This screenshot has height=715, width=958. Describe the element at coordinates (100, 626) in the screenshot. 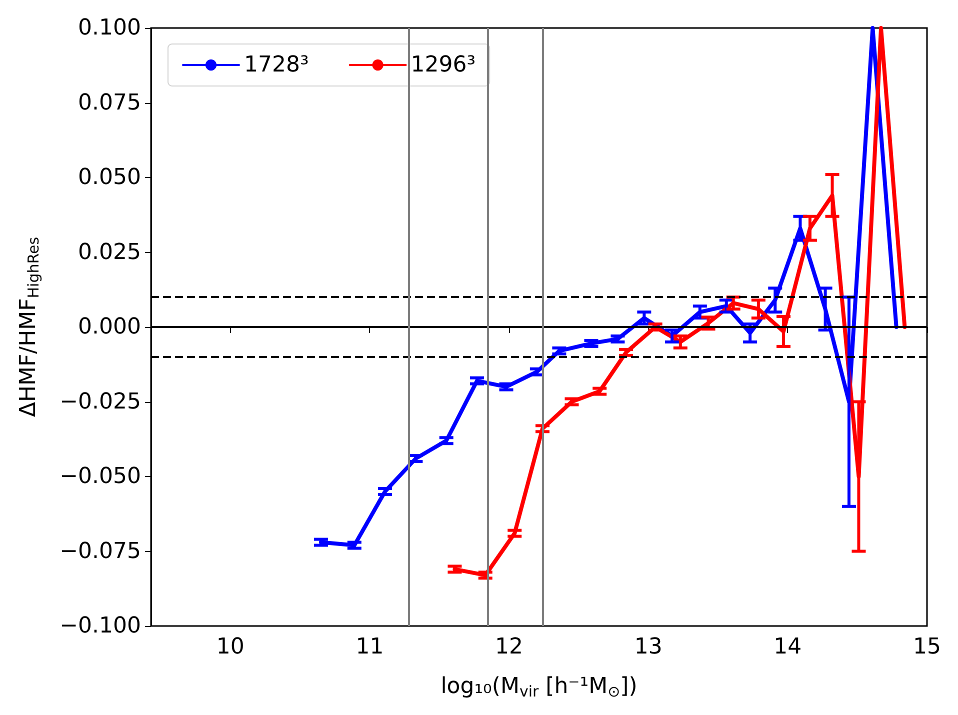

I see `y-tick-label: −0.100` at that location.